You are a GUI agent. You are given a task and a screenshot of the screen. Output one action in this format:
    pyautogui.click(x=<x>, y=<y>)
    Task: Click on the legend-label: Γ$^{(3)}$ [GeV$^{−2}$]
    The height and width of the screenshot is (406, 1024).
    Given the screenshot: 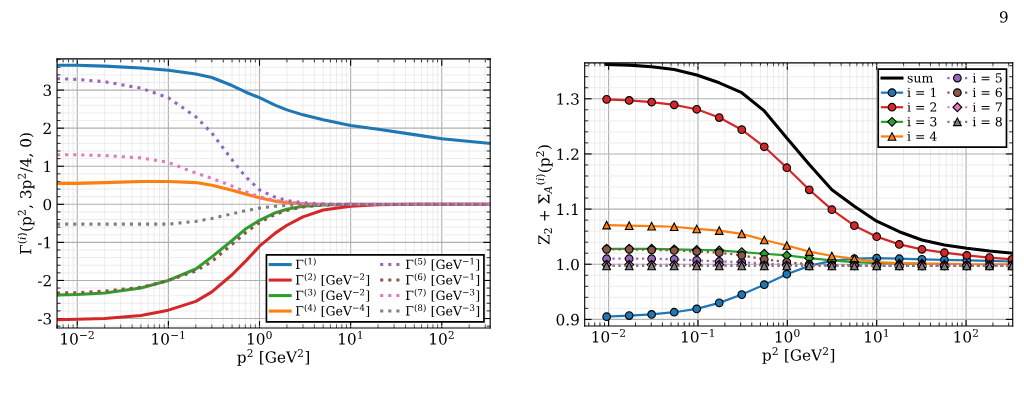 What is the action you would take?
    pyautogui.click(x=332, y=295)
    